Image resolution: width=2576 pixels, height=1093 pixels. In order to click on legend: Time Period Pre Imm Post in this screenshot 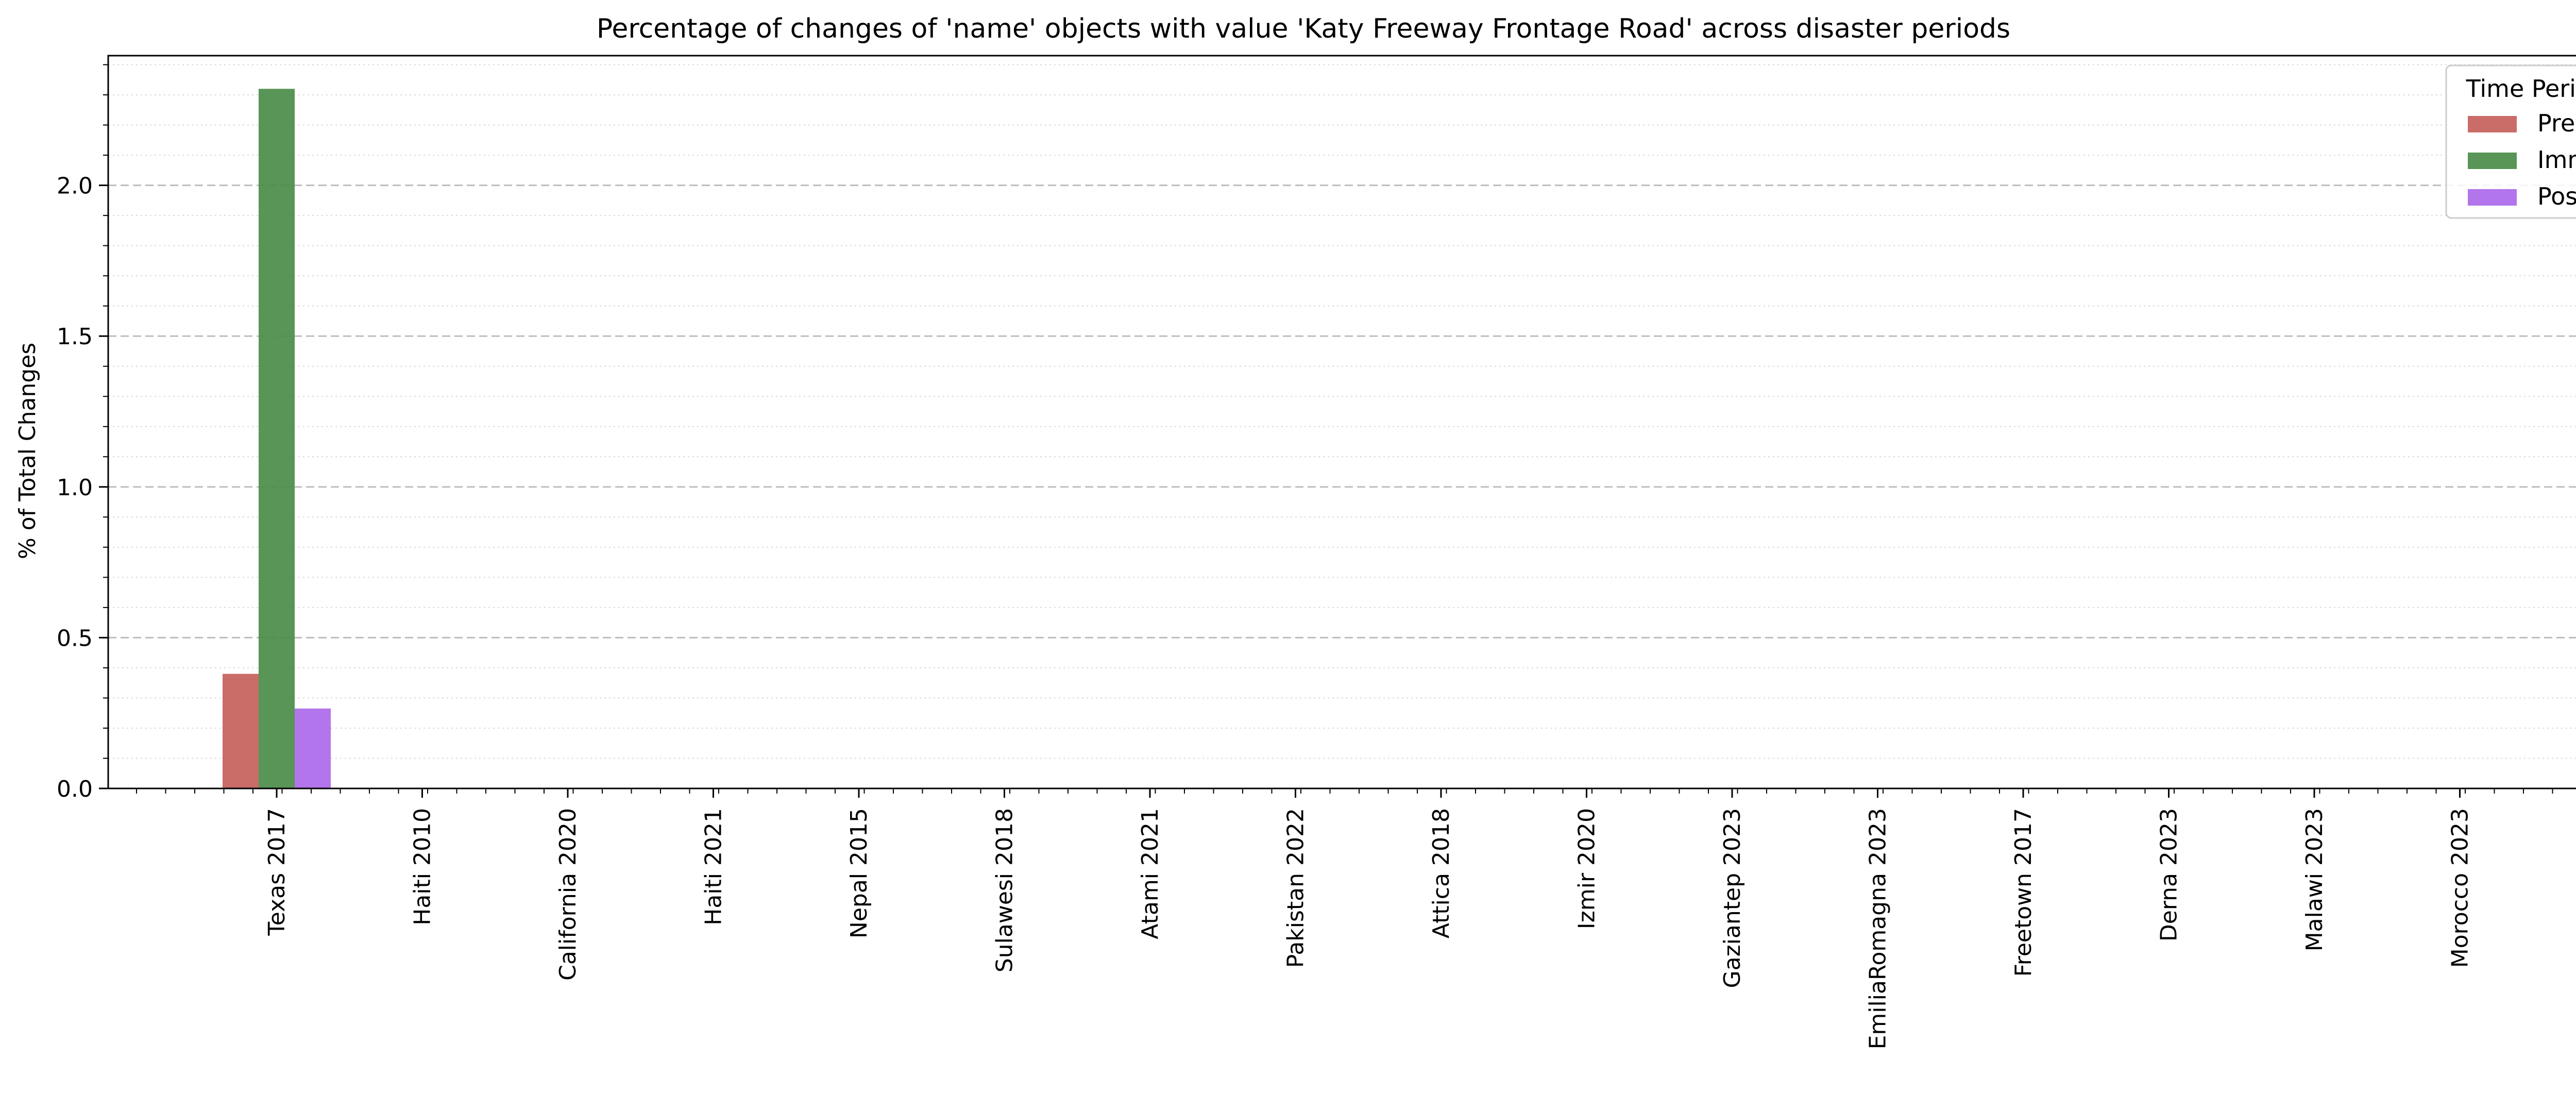, I will do `click(2510, 141)`.